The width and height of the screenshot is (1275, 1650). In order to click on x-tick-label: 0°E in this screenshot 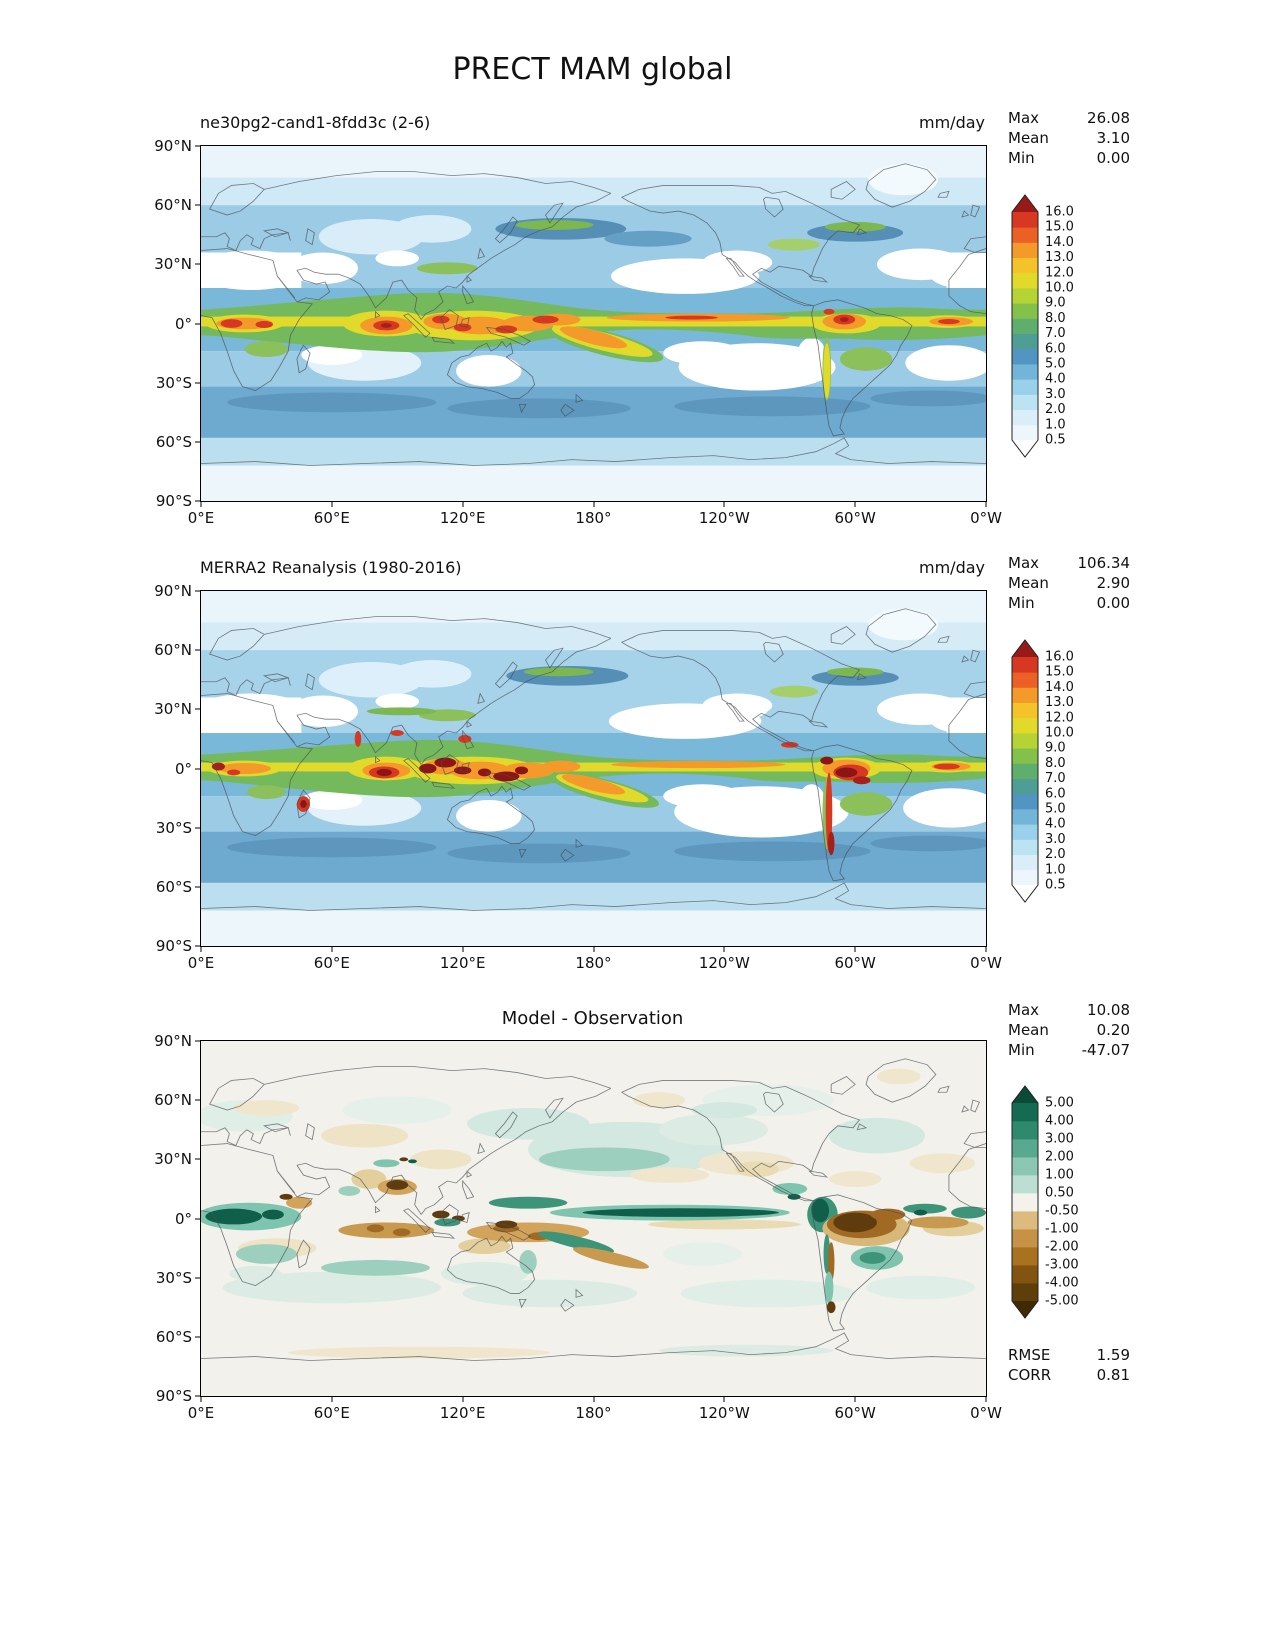, I will do `click(201, 963)`.